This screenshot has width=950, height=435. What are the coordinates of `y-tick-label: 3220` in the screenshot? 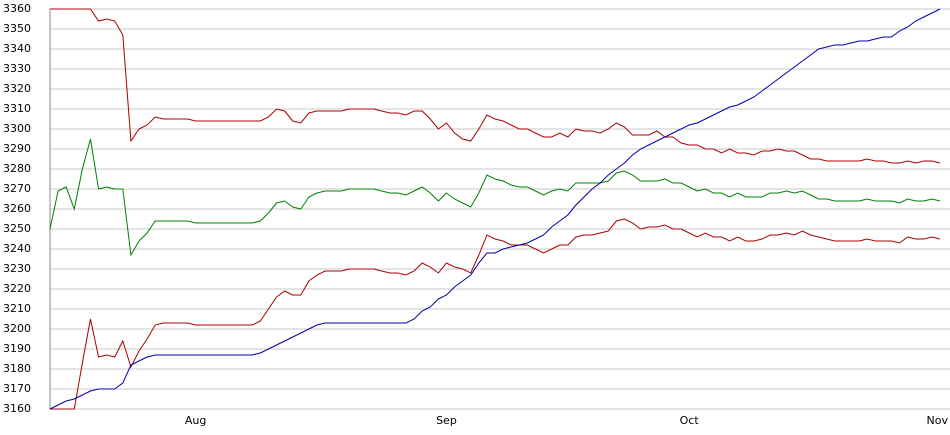 It's located at (17, 288).